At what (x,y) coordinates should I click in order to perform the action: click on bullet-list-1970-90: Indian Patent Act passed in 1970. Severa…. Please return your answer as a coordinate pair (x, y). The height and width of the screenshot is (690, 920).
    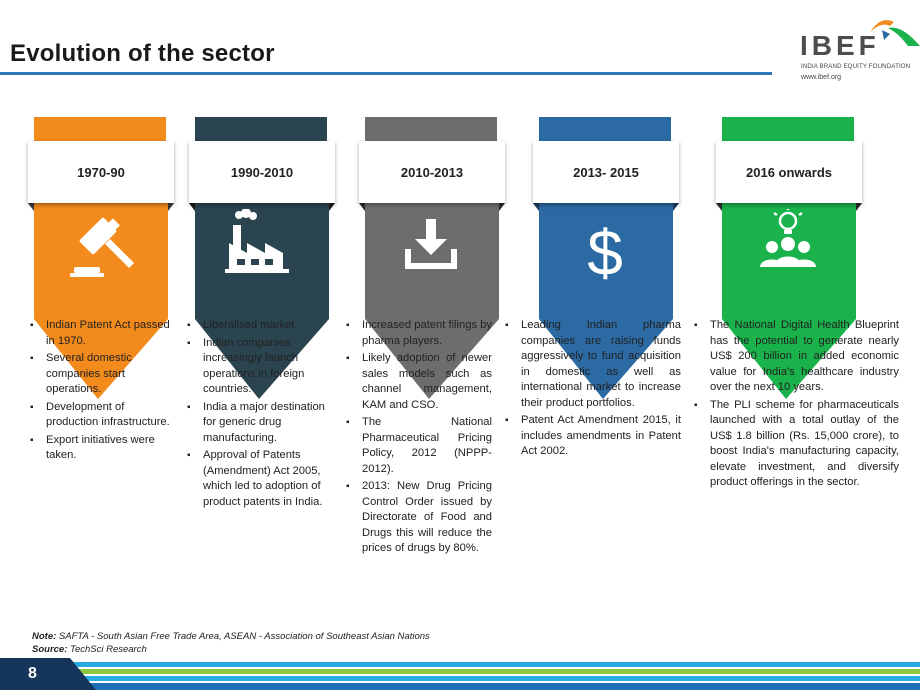
    Looking at the image, I should click on (103, 392).